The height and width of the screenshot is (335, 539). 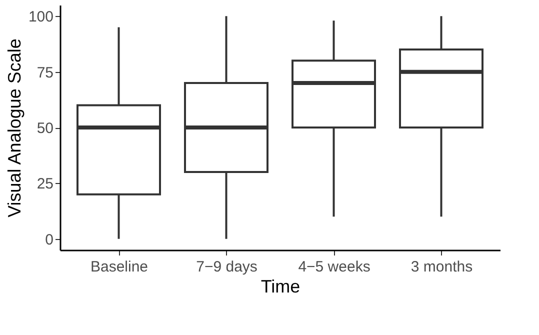 I want to click on y-tick-label: 50, so click(x=45, y=128).